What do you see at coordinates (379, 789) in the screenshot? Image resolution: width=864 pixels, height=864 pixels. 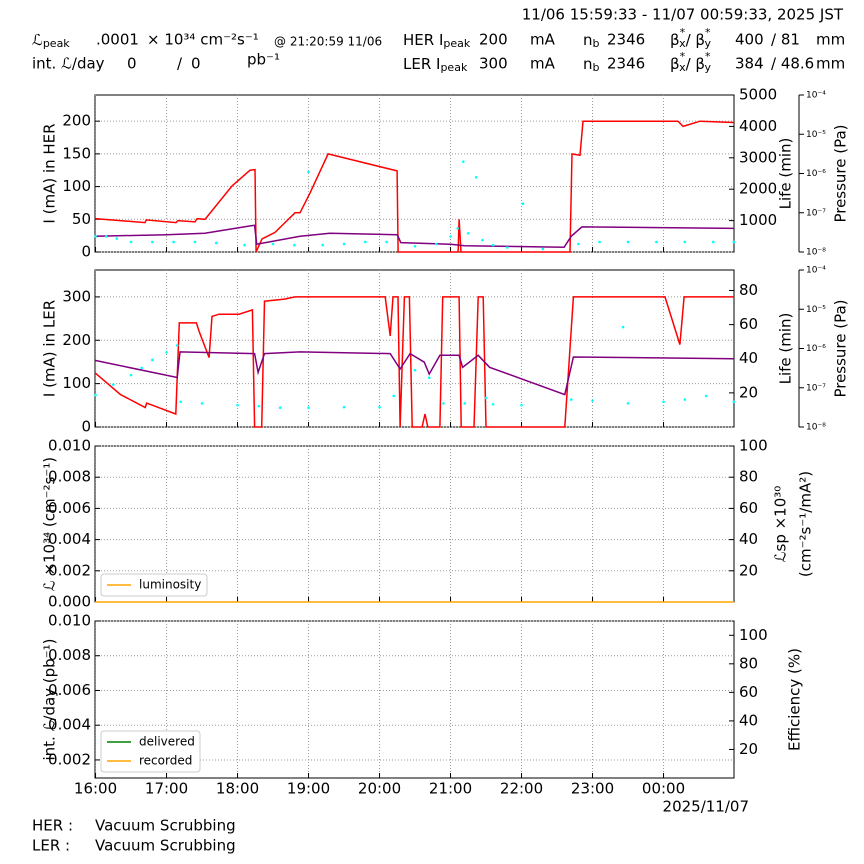 I see `x-tick-label: 20:00` at bounding box center [379, 789].